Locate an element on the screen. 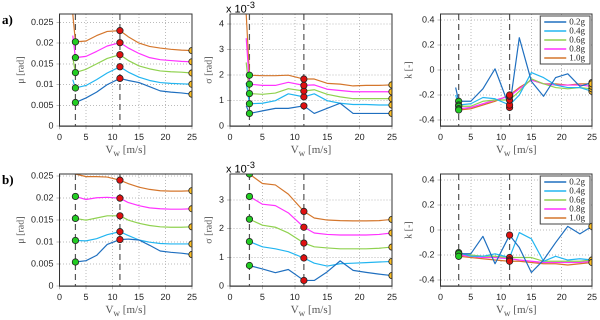 The width and height of the screenshot is (600, 320). legend-label: 0.4g is located at coordinates (577, 190).